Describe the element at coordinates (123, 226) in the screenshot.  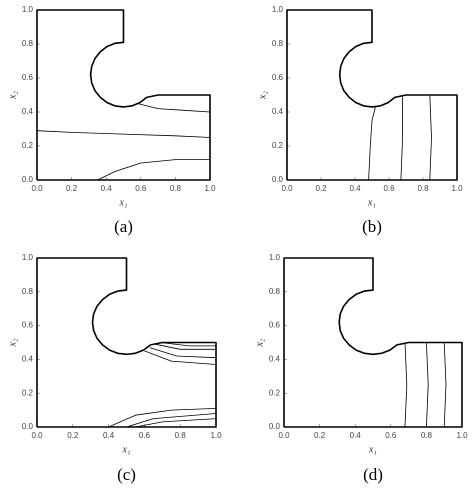
I see `panel-label: (a)` at that location.